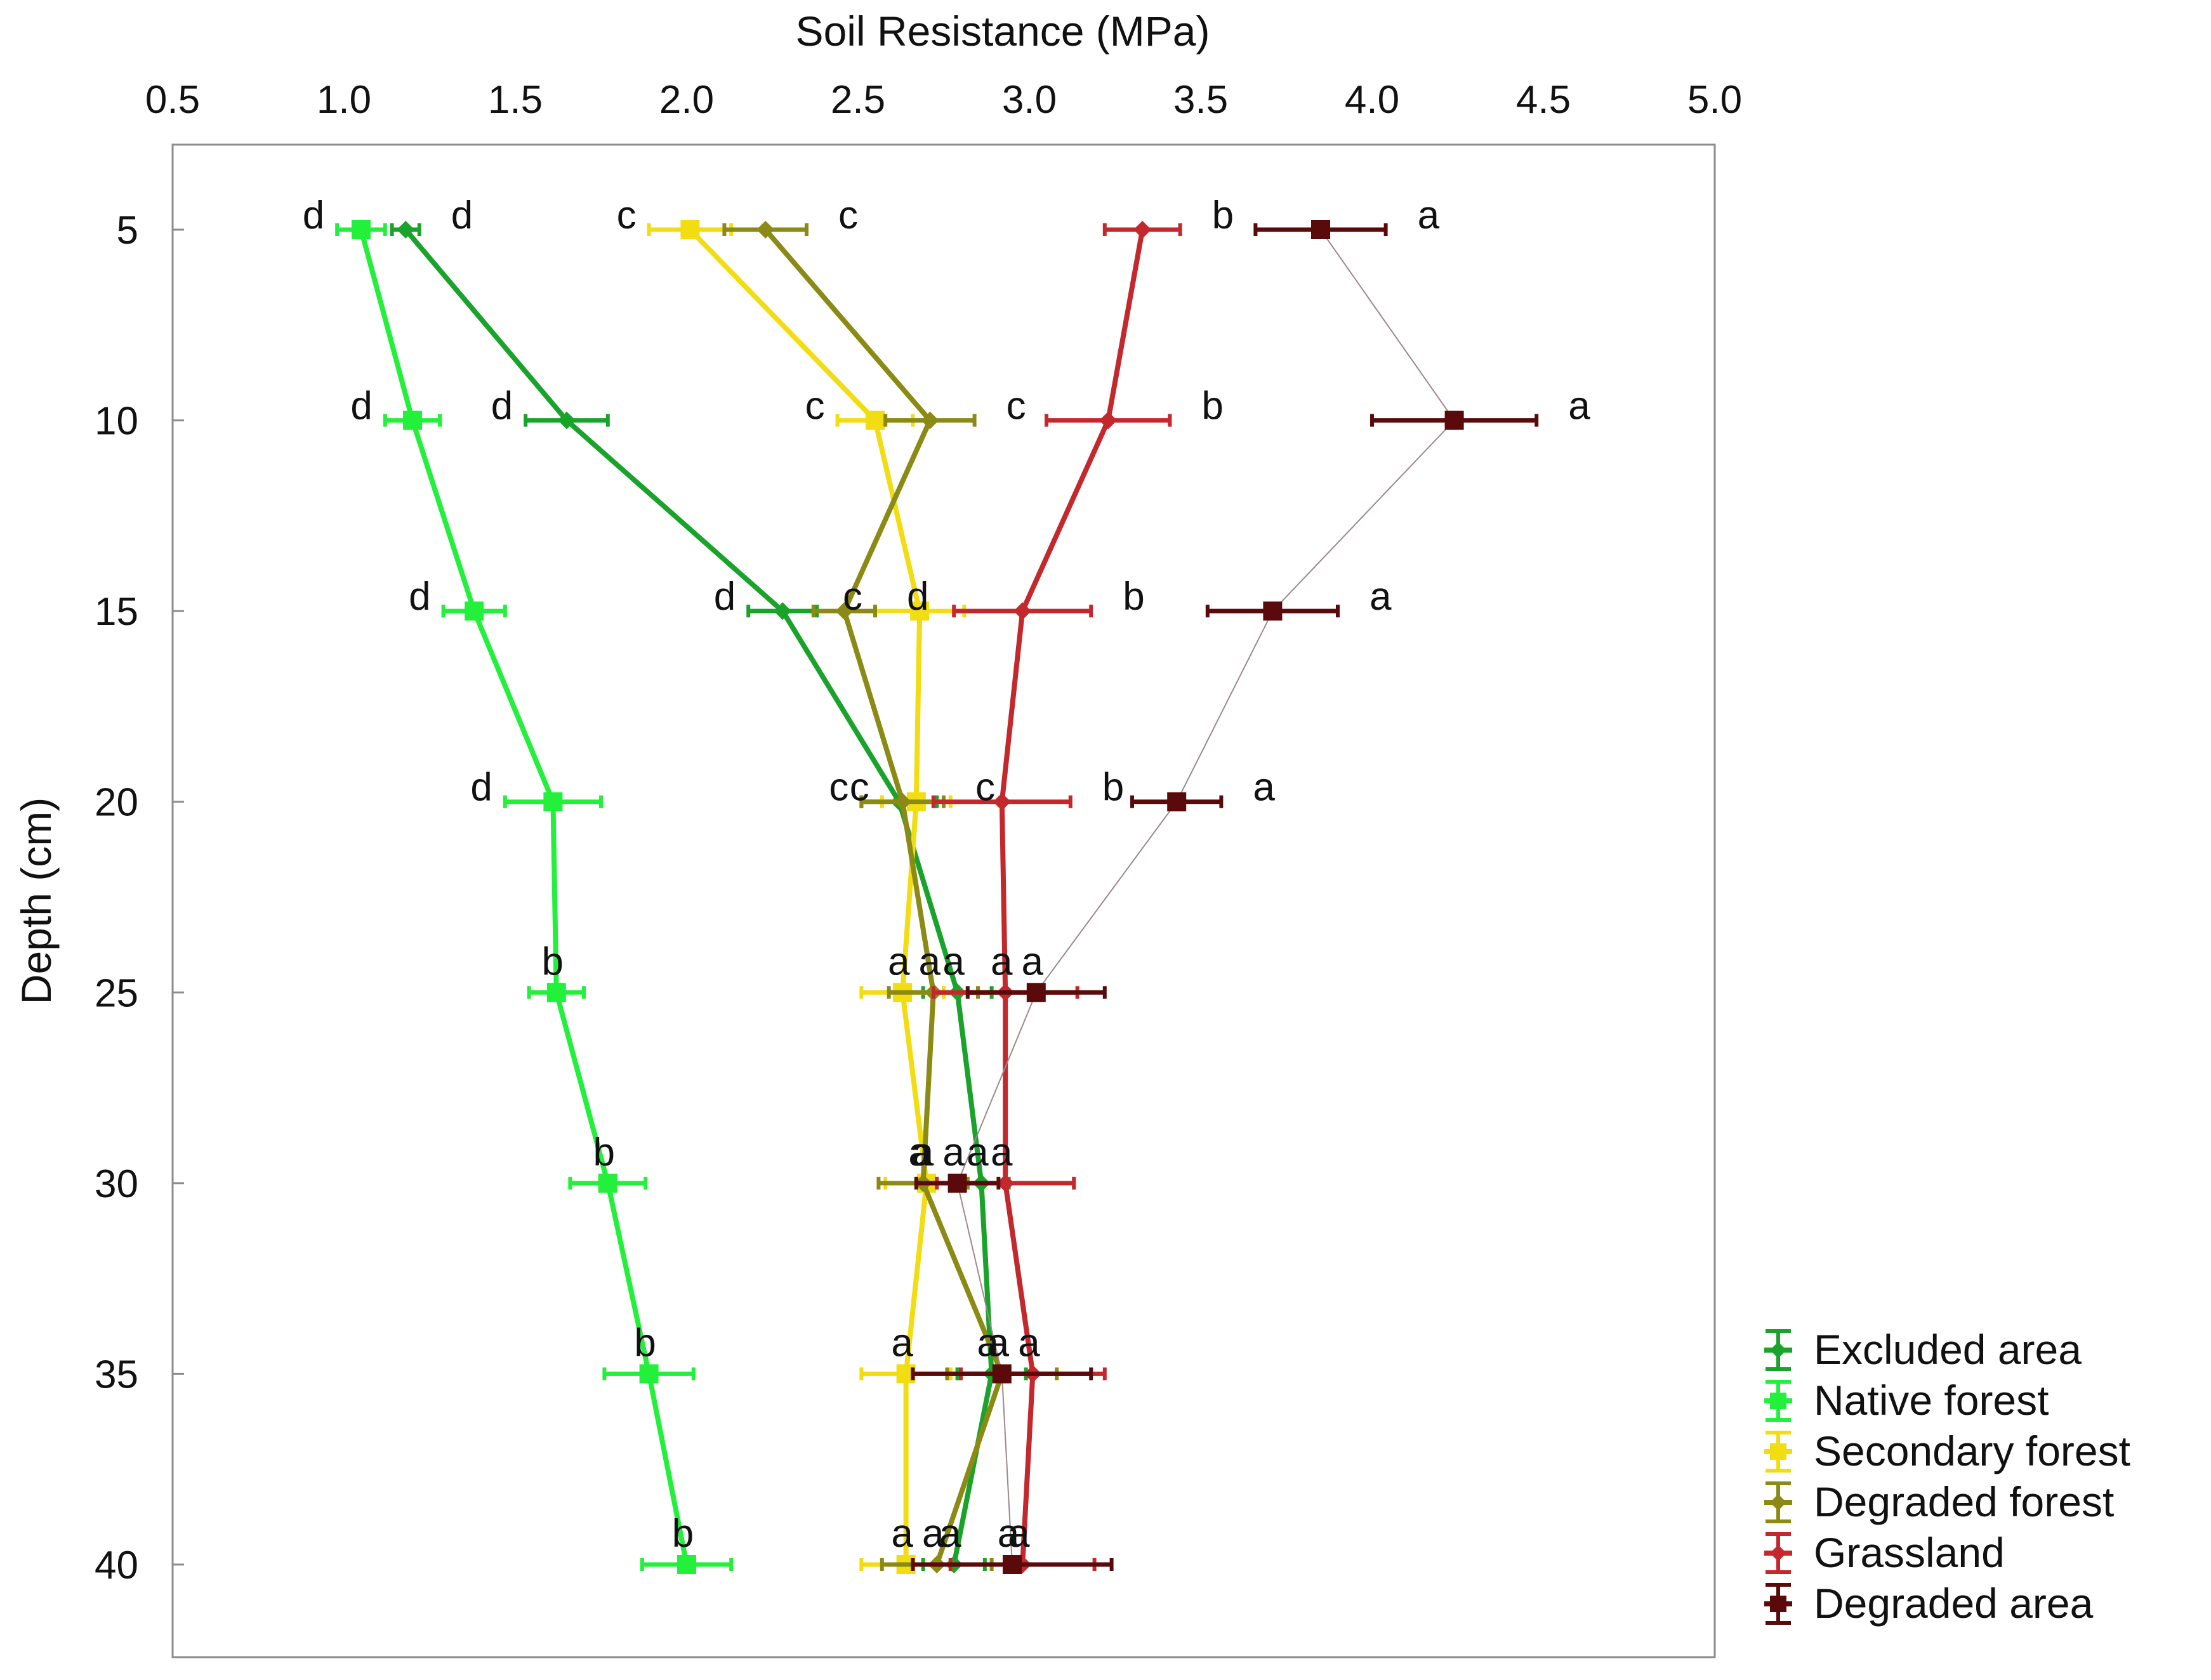 The height and width of the screenshot is (1680, 2211). I want to click on x-tick-label: 3.5, so click(1200, 100).